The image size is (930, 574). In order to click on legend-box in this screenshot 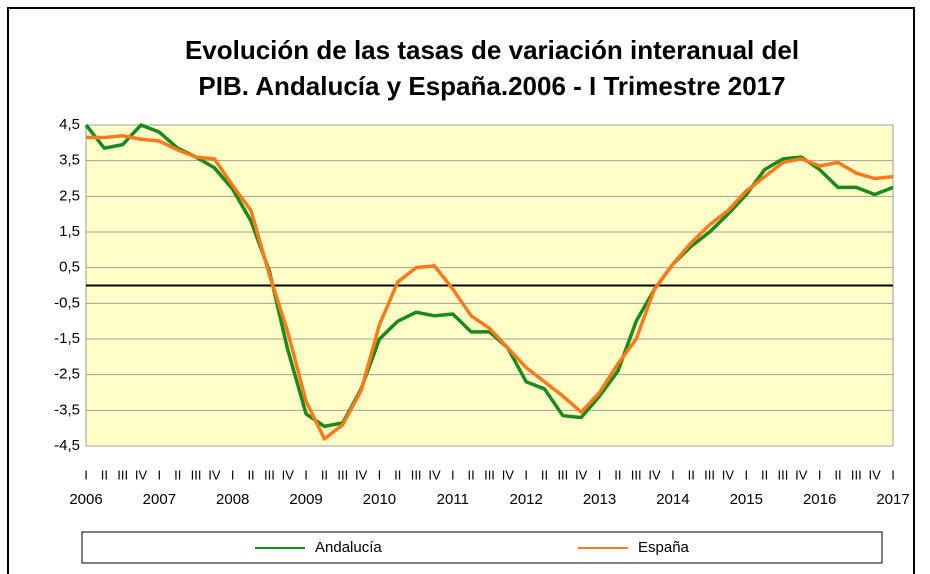, I will do `click(482, 547)`.